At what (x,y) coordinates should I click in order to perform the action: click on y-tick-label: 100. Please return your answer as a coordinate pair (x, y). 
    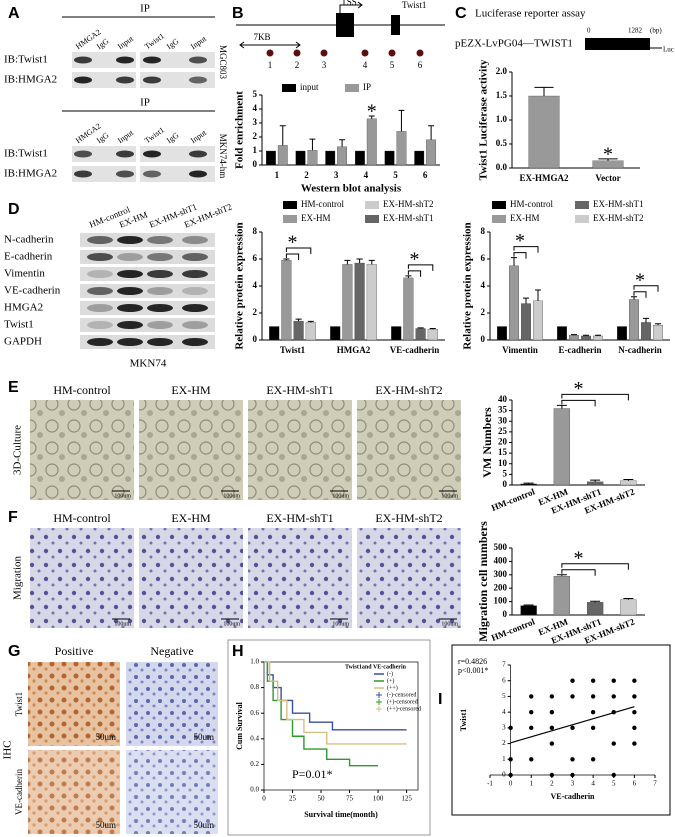
    Looking at the image, I should click on (501, 601).